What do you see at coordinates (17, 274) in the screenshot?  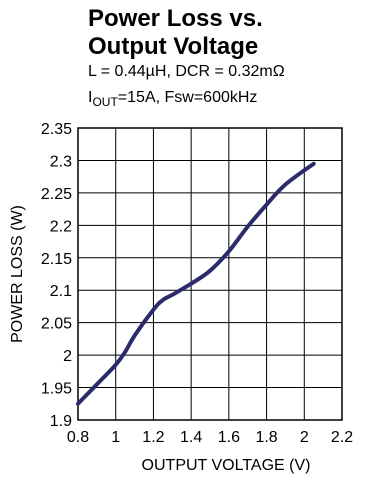 I see `y-axis-label: POWER LOSS (W)` at bounding box center [17, 274].